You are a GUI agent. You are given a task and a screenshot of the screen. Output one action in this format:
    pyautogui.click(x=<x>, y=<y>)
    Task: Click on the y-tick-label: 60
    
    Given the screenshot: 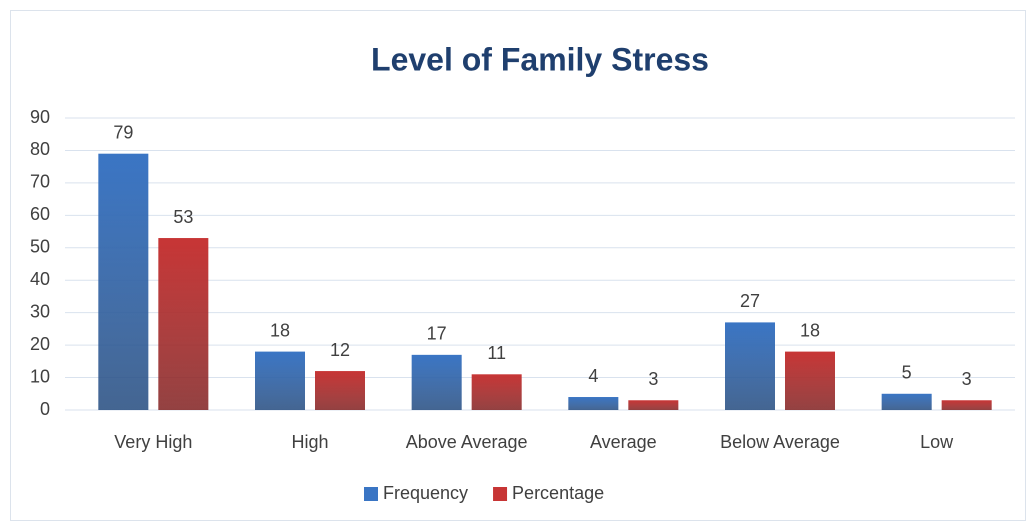 What is the action you would take?
    pyautogui.click(x=40, y=214)
    